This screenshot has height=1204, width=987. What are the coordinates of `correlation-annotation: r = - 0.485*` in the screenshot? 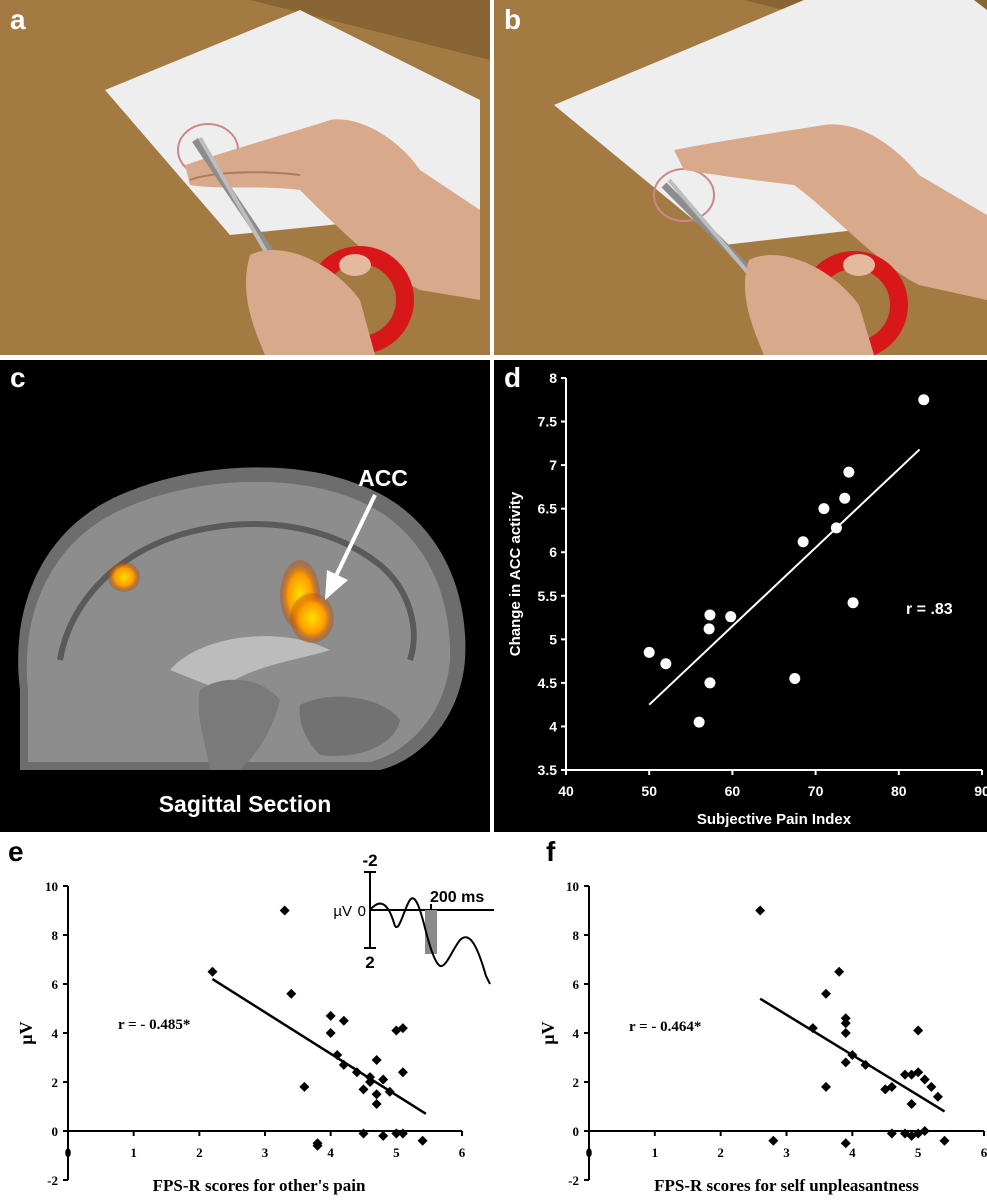 It's located at (154, 1025).